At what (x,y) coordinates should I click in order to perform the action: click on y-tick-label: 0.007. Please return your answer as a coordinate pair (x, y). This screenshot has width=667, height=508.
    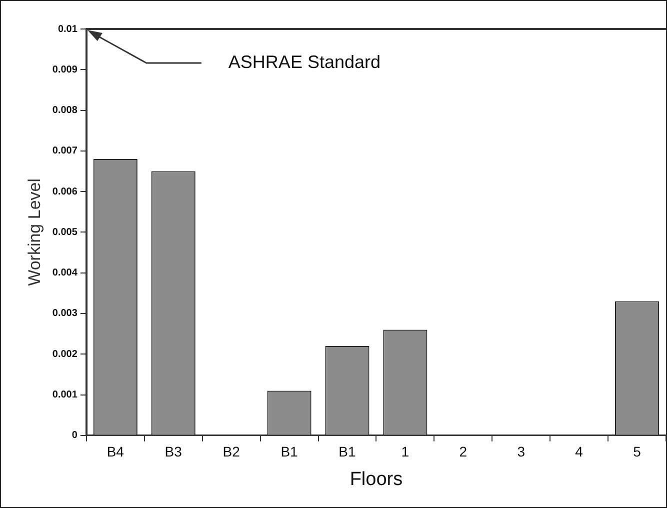
    Looking at the image, I should click on (65, 151).